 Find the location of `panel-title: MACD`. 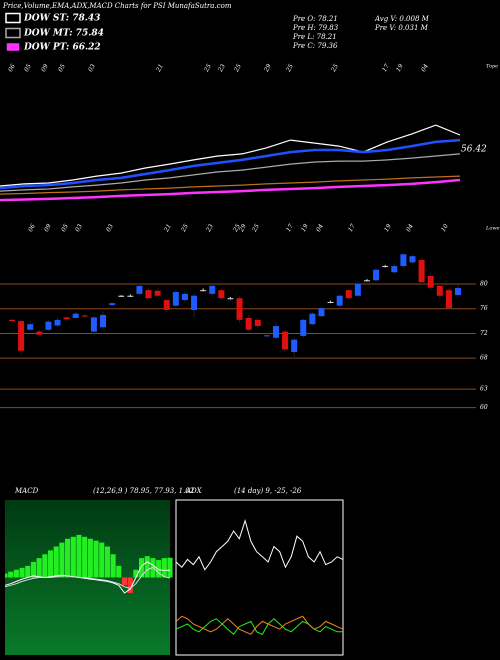

panel-title: MACD is located at coordinates (26, 491).